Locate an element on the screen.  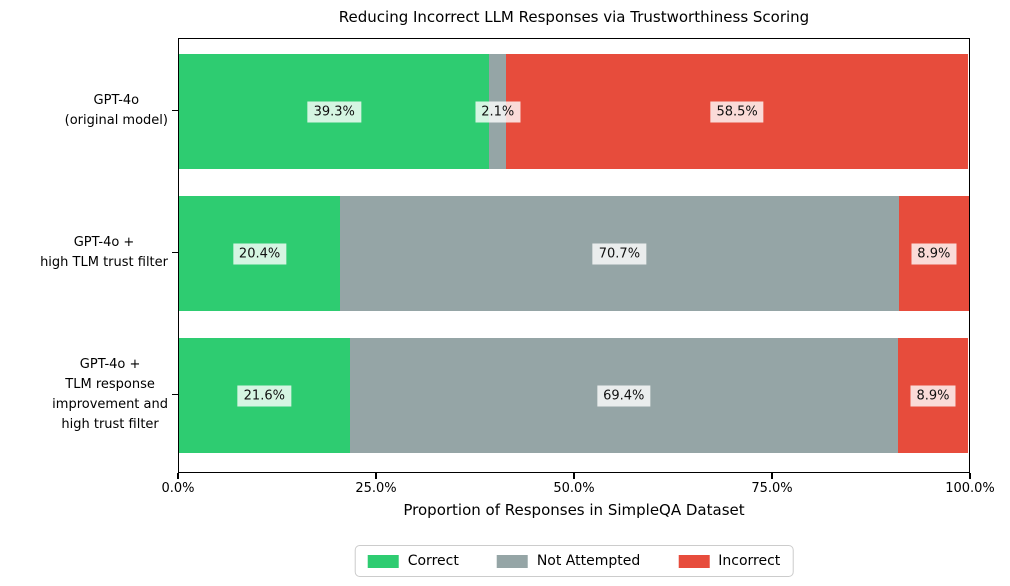
x-tick-label: 50.0% is located at coordinates (574, 488).